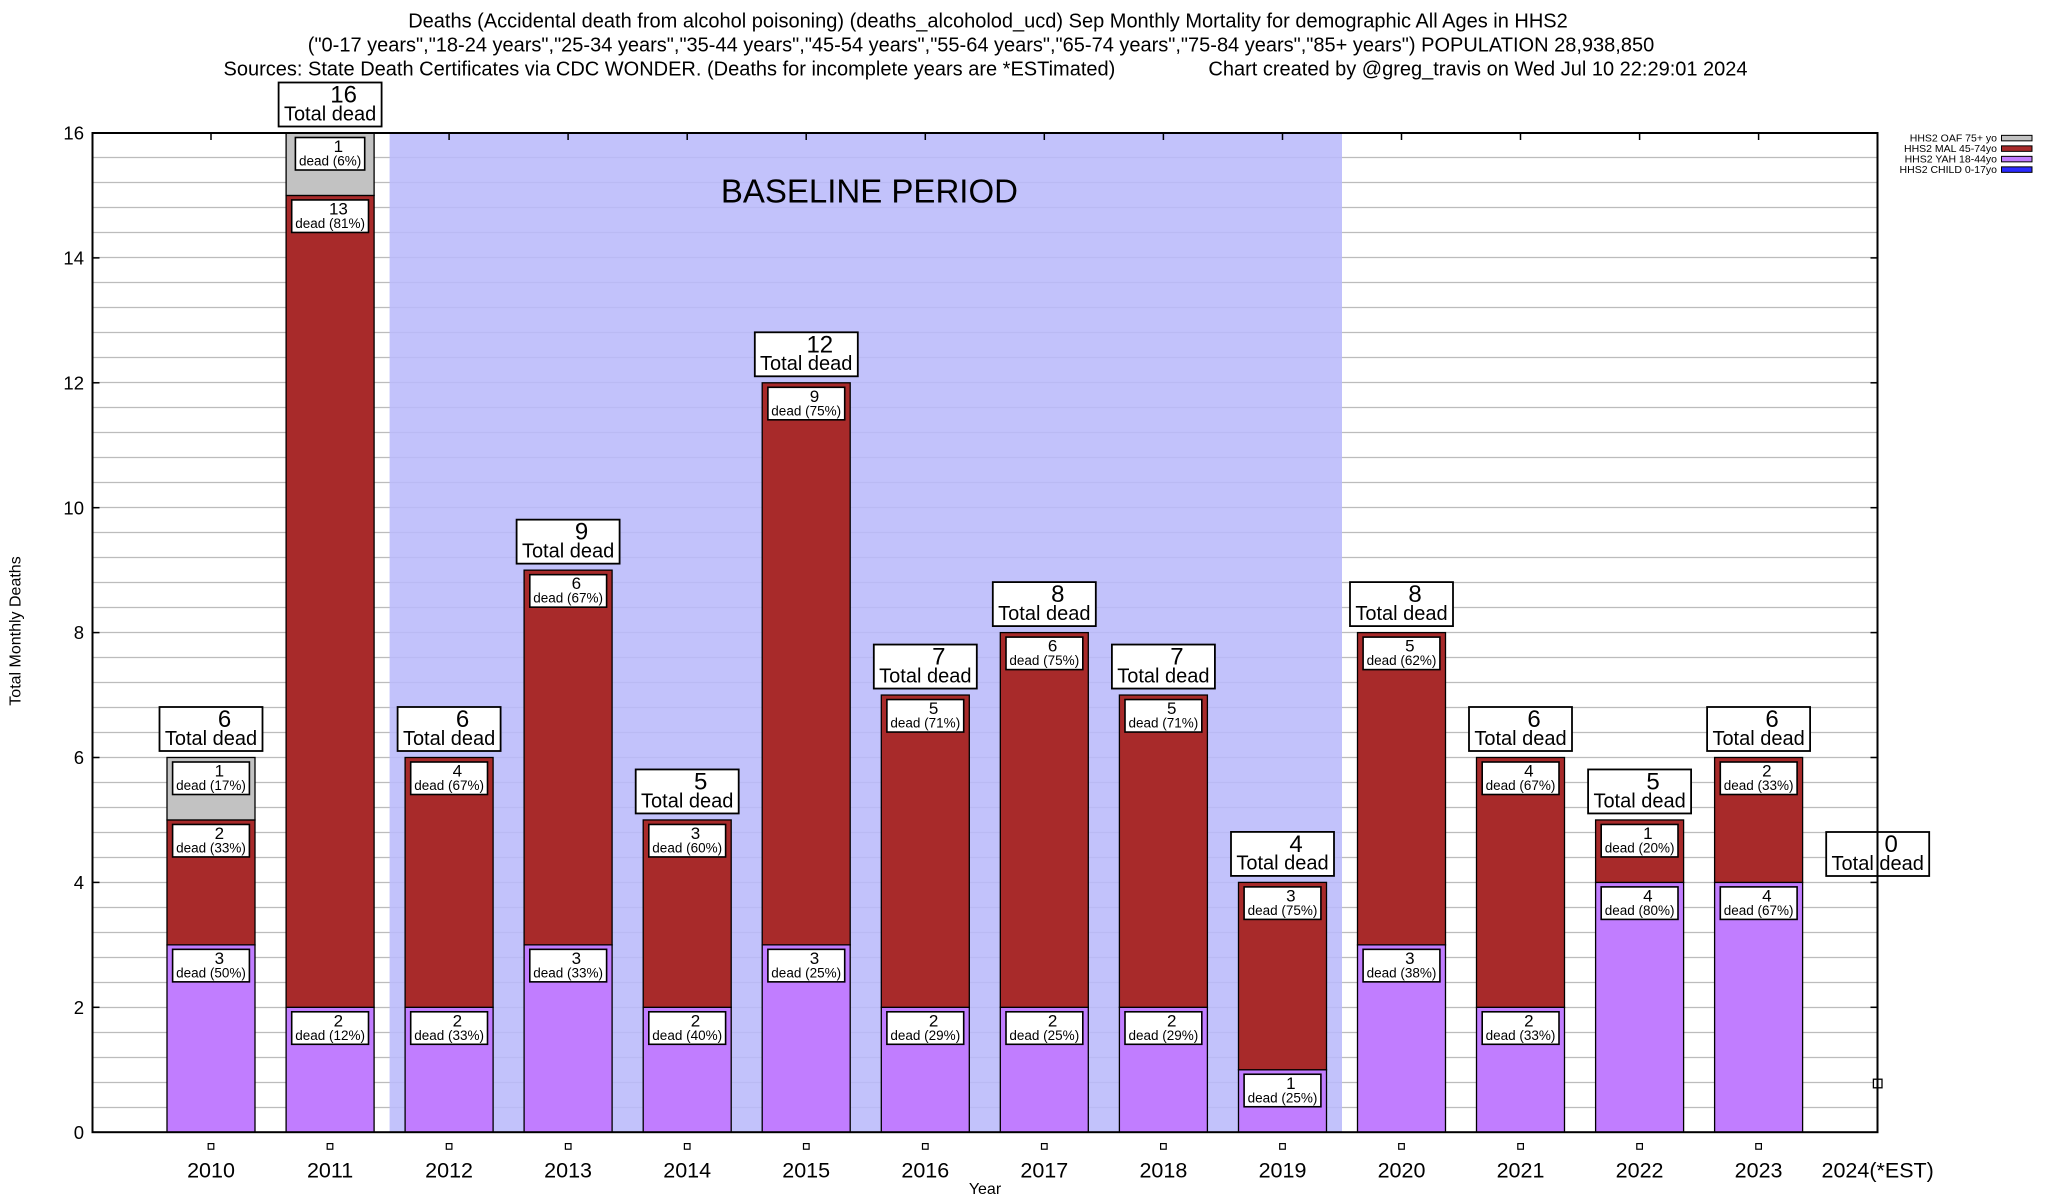  Describe the element at coordinates (925, 1171) in the screenshot. I see `svg-text: 2016` at that location.